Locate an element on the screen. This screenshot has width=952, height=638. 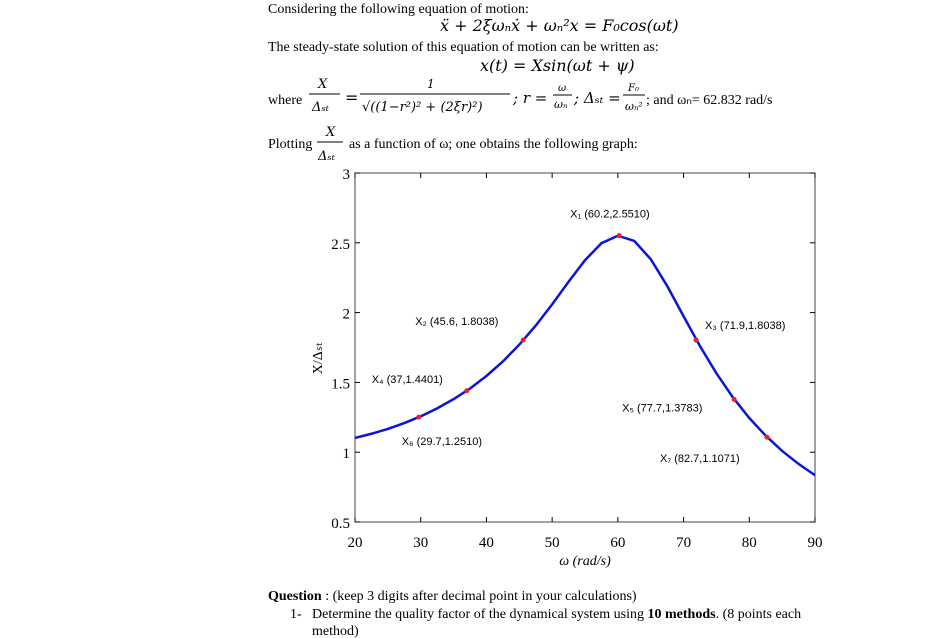
delta-def: ; Δₛₜ = is located at coordinates (597, 98).